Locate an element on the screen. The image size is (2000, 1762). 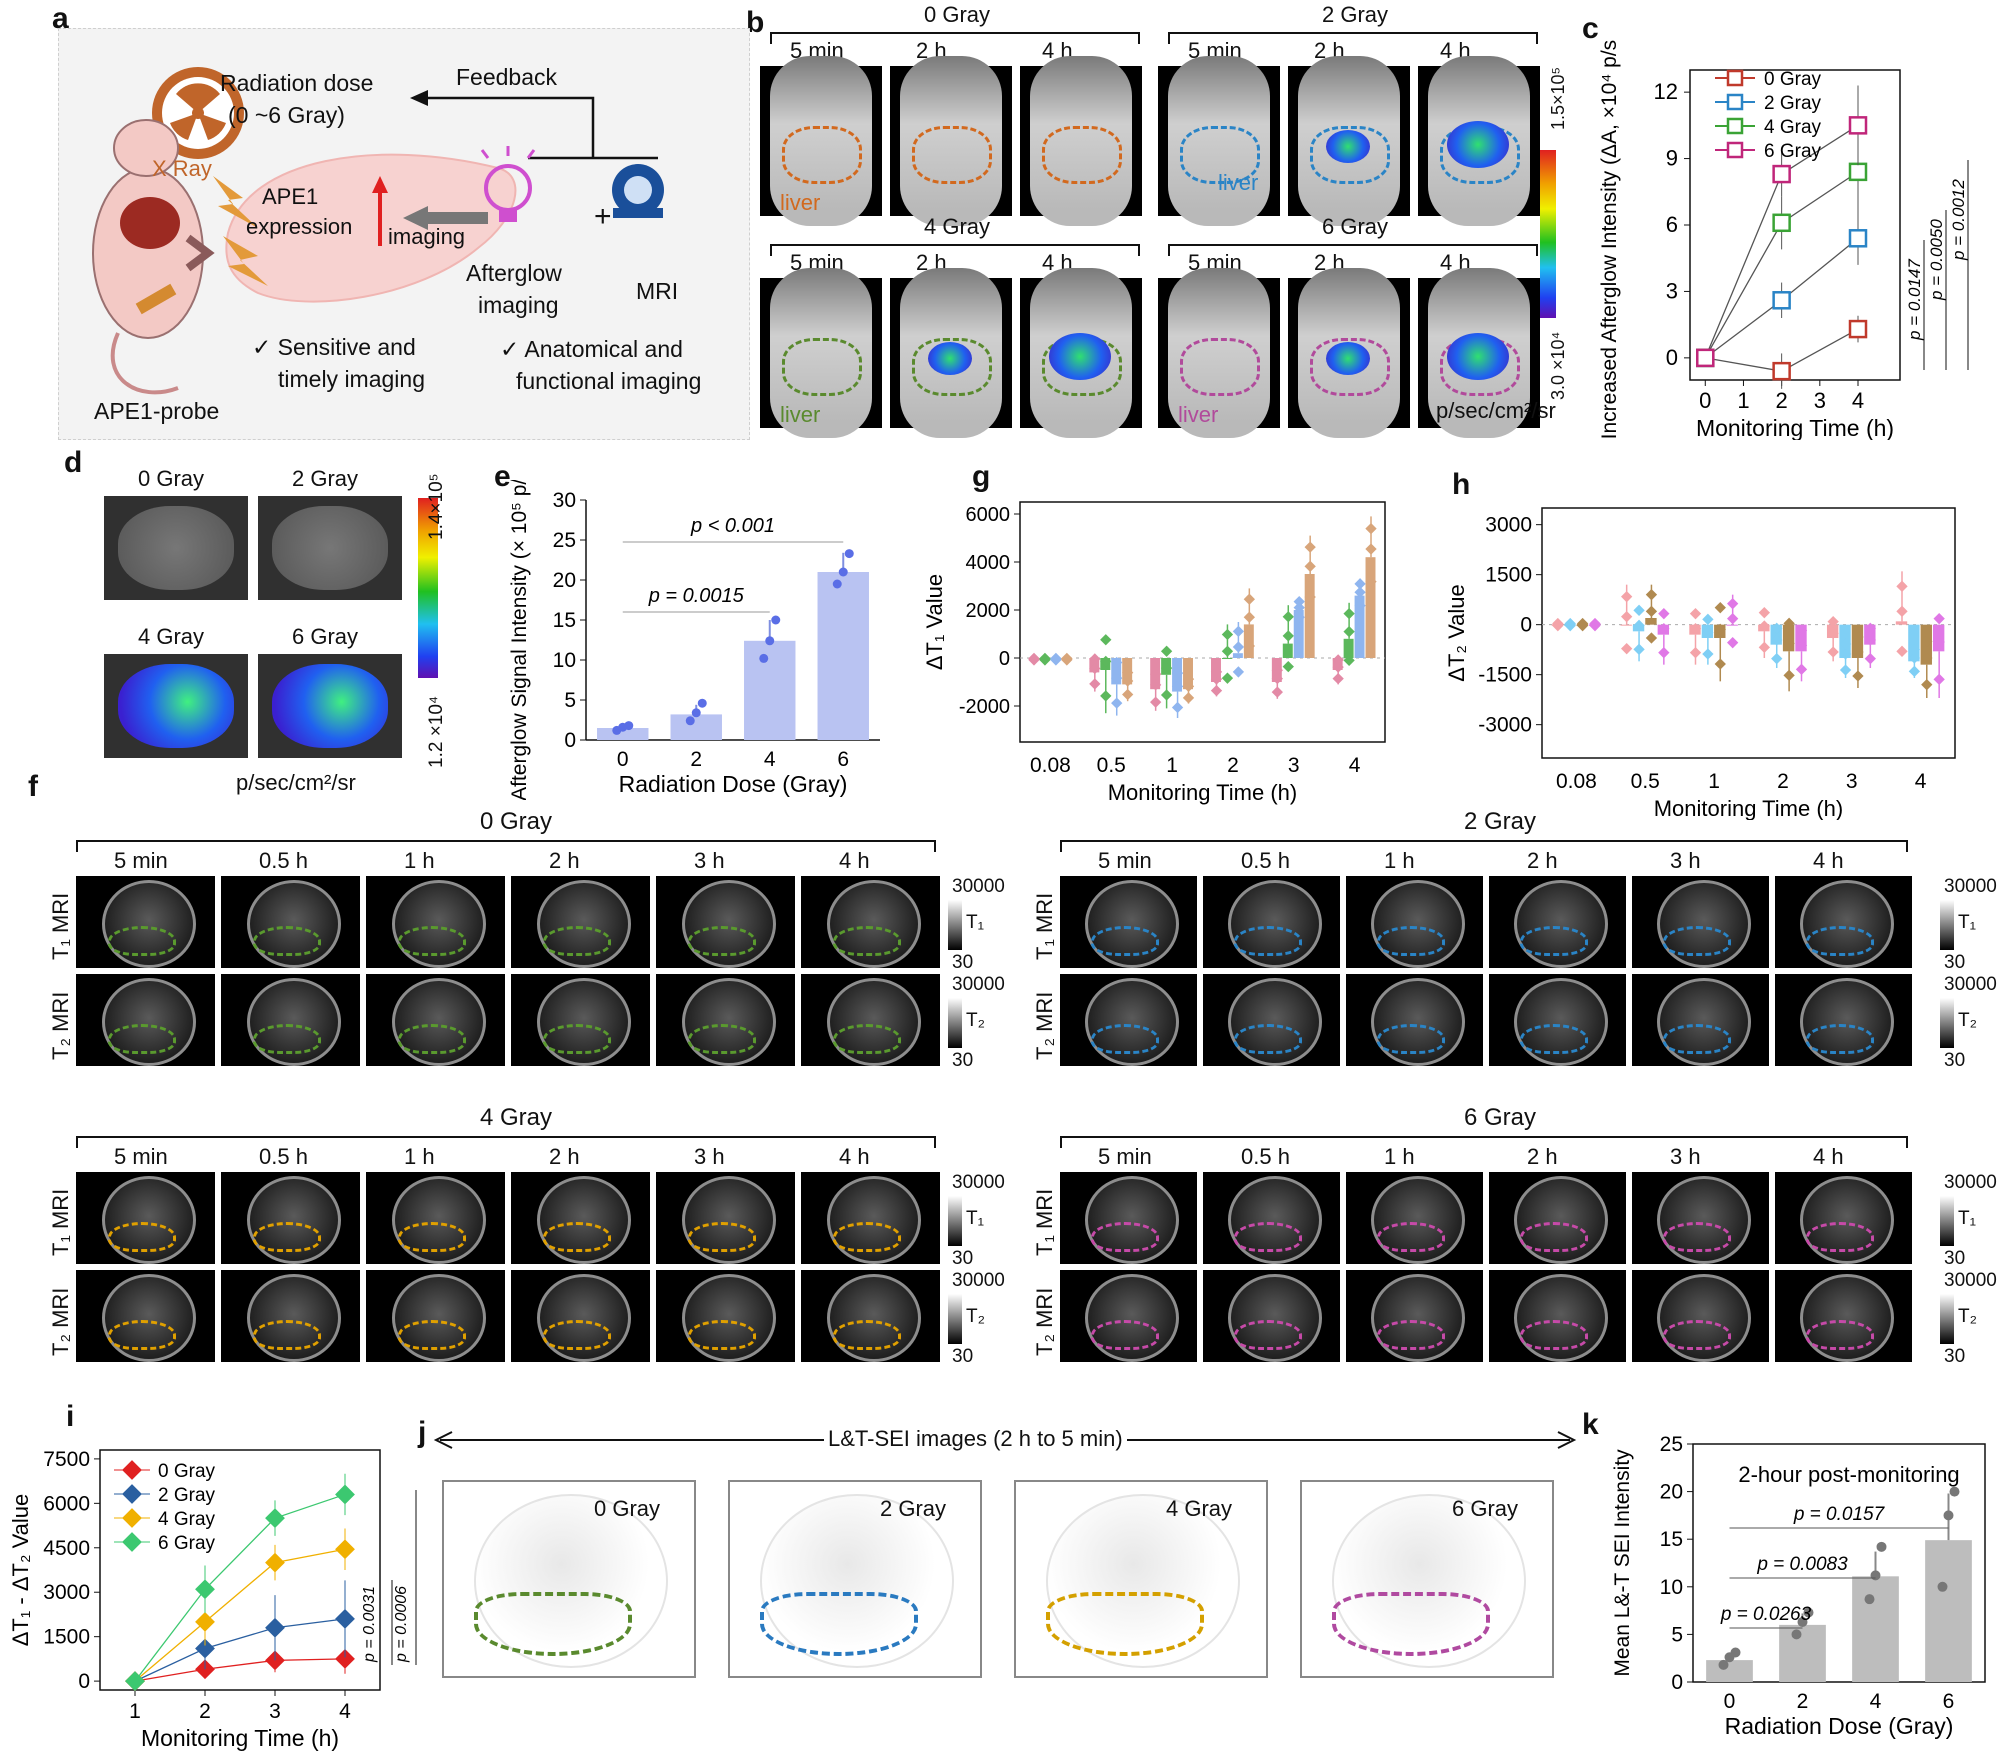
group-title: 0 Gray is located at coordinates (516, 822).